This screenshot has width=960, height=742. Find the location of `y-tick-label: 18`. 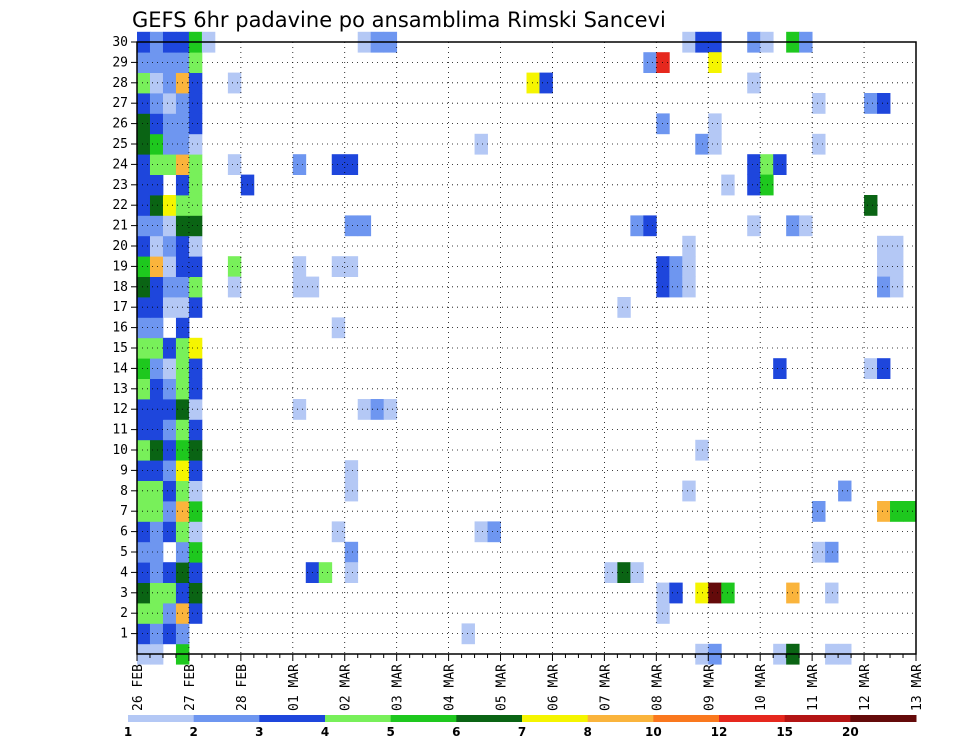

y-tick-label: 18 is located at coordinates (120, 287).